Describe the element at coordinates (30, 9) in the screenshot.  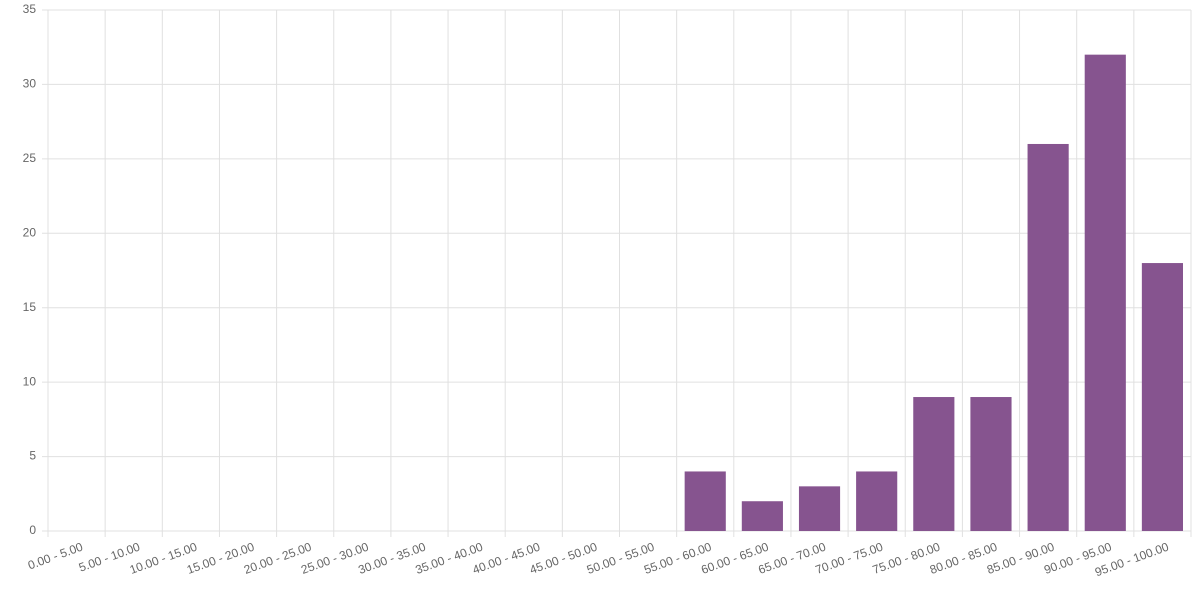
I see `y-tick-label: 35` at that location.